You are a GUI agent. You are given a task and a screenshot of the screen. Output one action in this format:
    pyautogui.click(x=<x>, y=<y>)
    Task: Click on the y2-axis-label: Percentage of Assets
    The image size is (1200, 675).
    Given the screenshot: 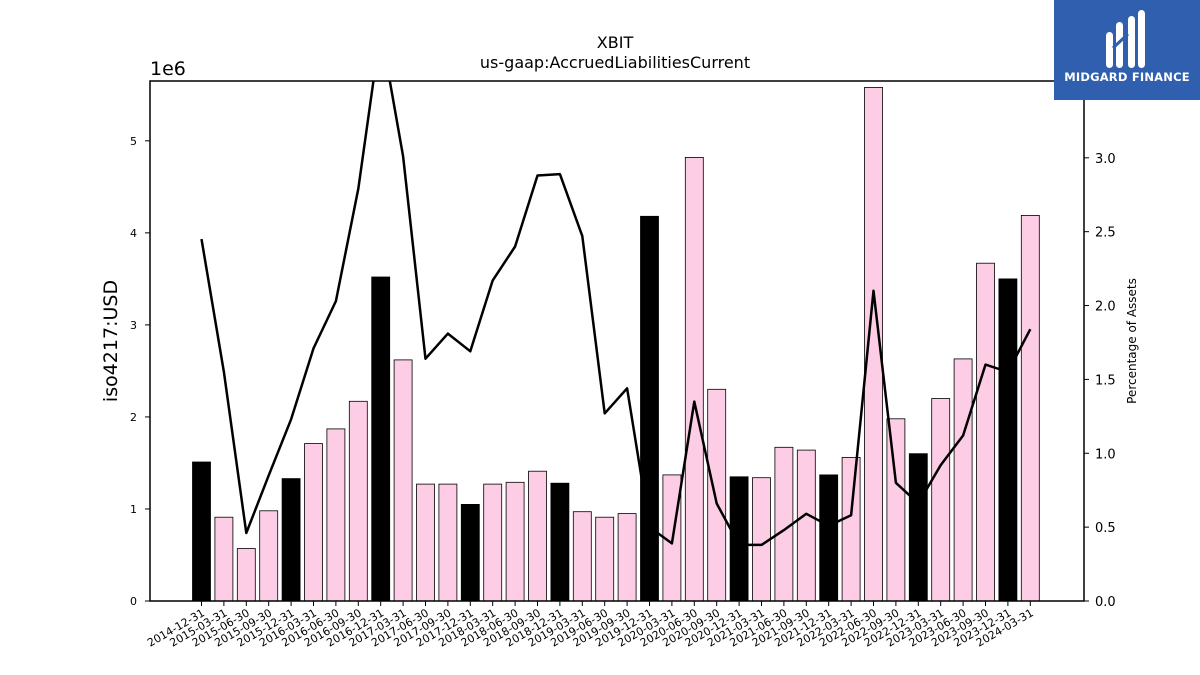 What is the action you would take?
    pyautogui.click(x=1132, y=341)
    